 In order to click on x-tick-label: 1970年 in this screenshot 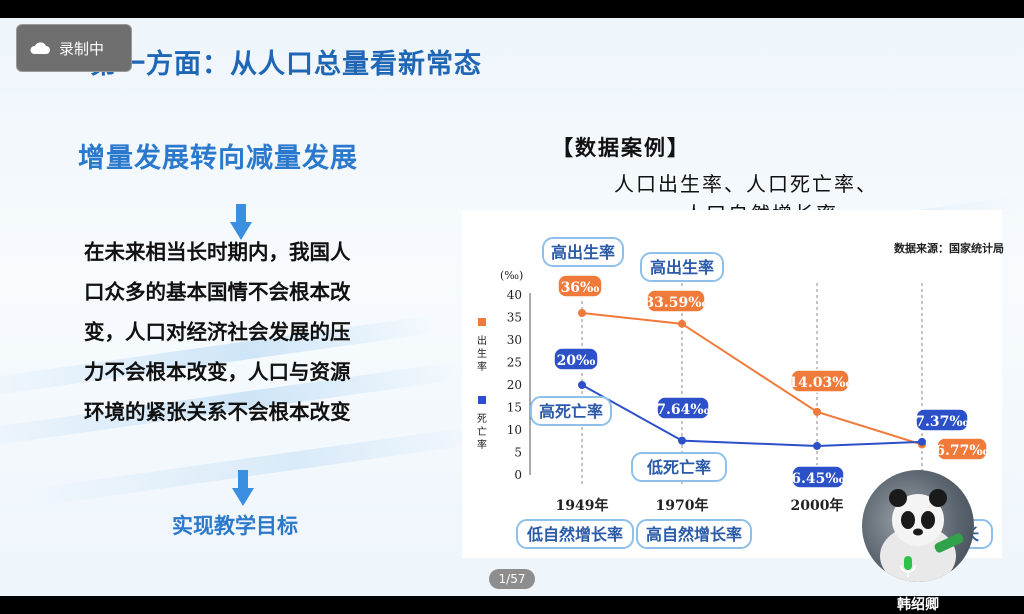, I will do `click(682, 505)`.